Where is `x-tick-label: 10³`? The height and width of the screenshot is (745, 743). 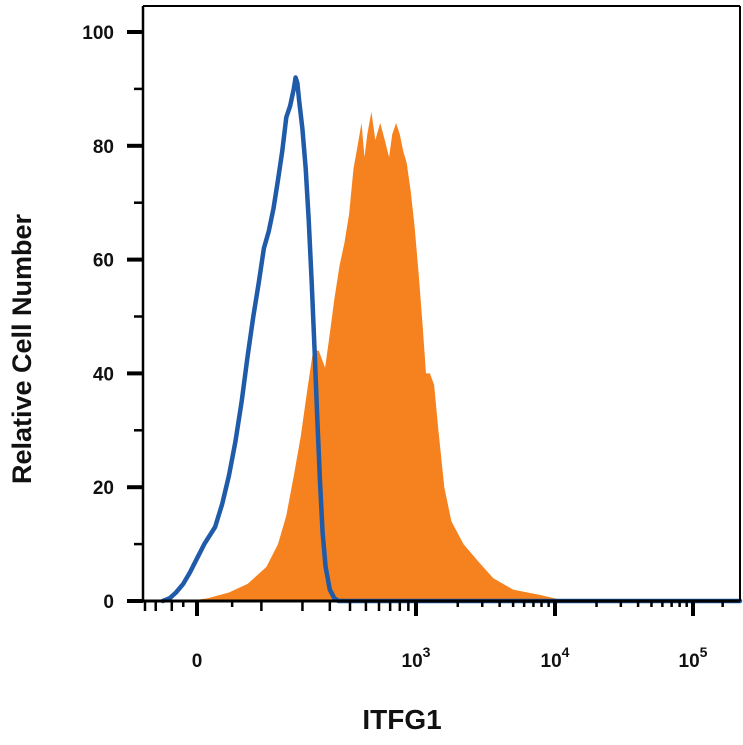 x-tick-label: 10³ is located at coordinates (416, 658).